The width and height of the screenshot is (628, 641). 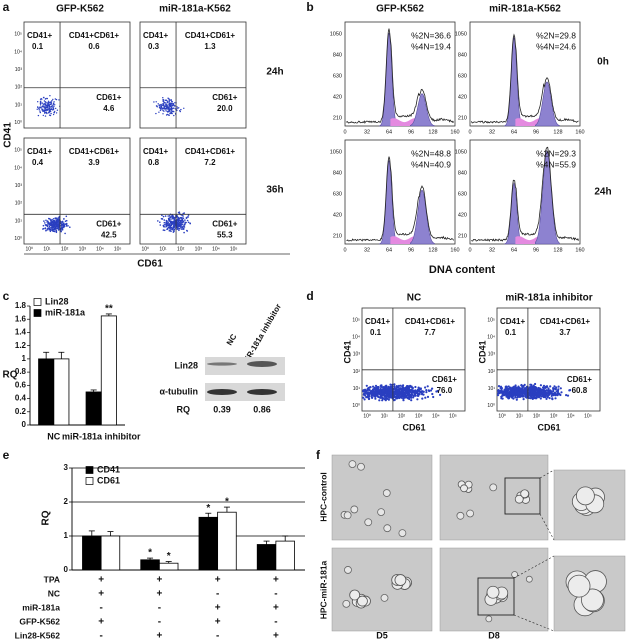 What do you see at coordinates (461, 34) in the screenshot?
I see `axis-tick-label: 1050` at bounding box center [461, 34].